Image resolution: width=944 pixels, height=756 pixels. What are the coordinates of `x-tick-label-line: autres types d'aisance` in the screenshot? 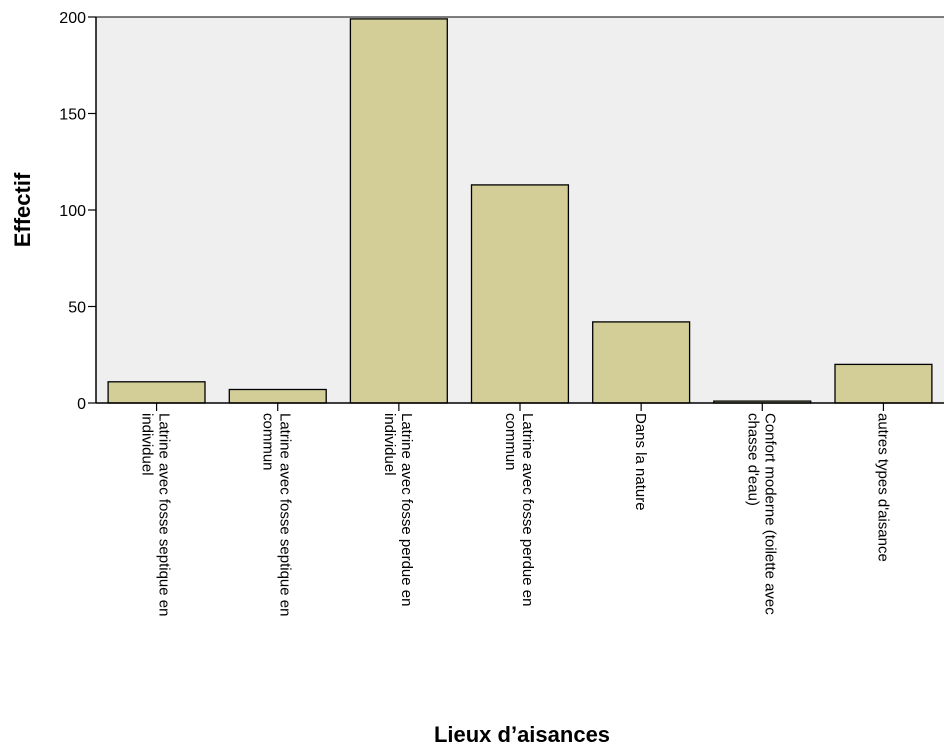 It's located at (882, 487).